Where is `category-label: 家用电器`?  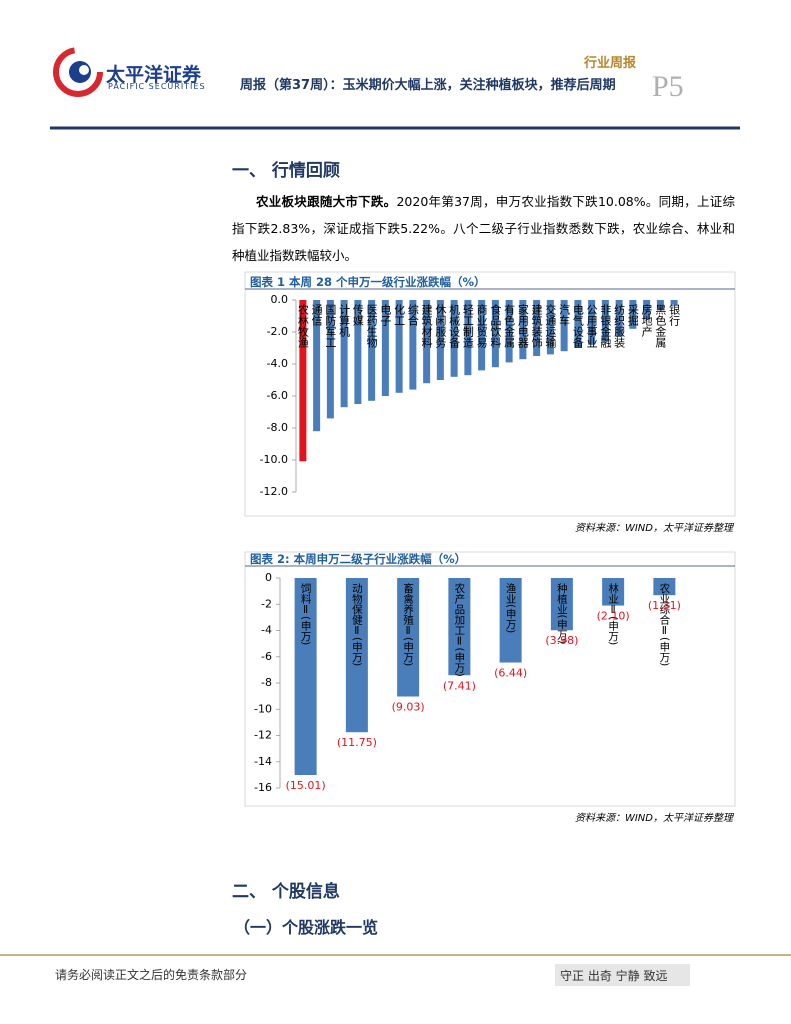
category-label: 家用电器 is located at coordinates (522, 326).